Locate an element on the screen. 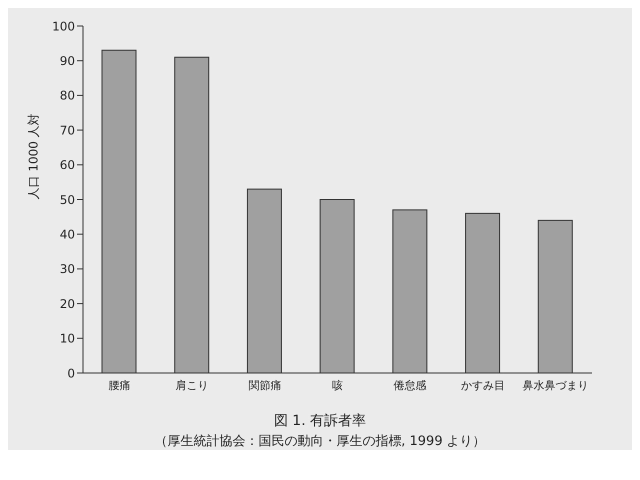  x-tick-label: かすみ目 is located at coordinates (482, 385).